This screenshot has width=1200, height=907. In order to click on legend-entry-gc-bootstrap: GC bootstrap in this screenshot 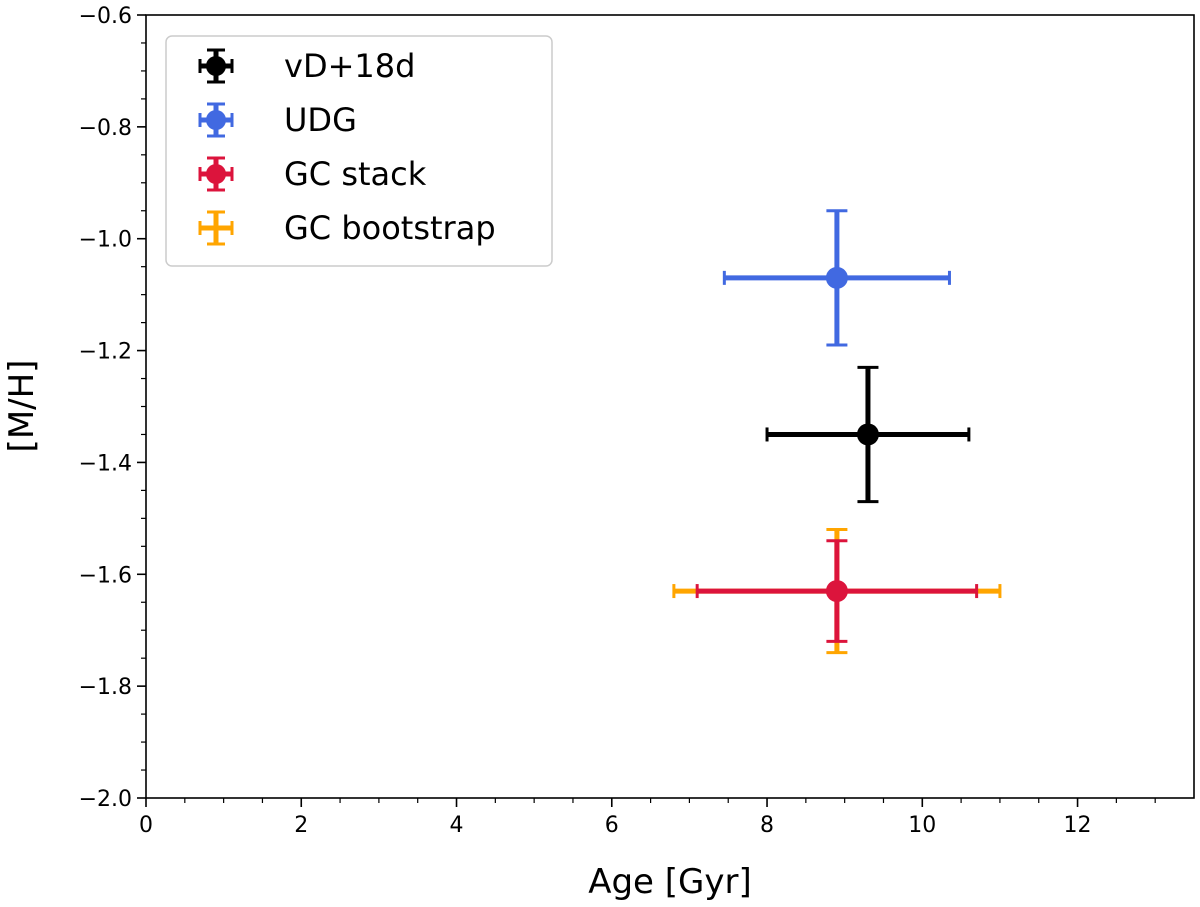, I will do `click(347, 228)`.